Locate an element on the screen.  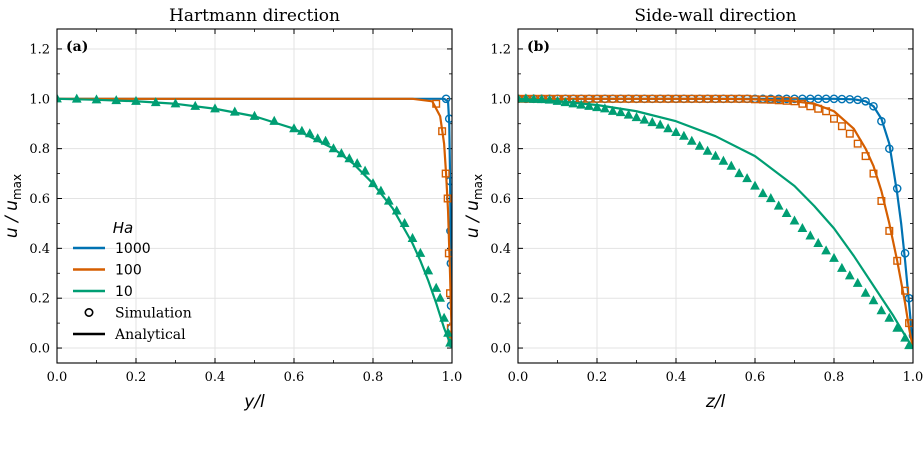
x-axis-label: y/l is located at coordinates (254, 402).